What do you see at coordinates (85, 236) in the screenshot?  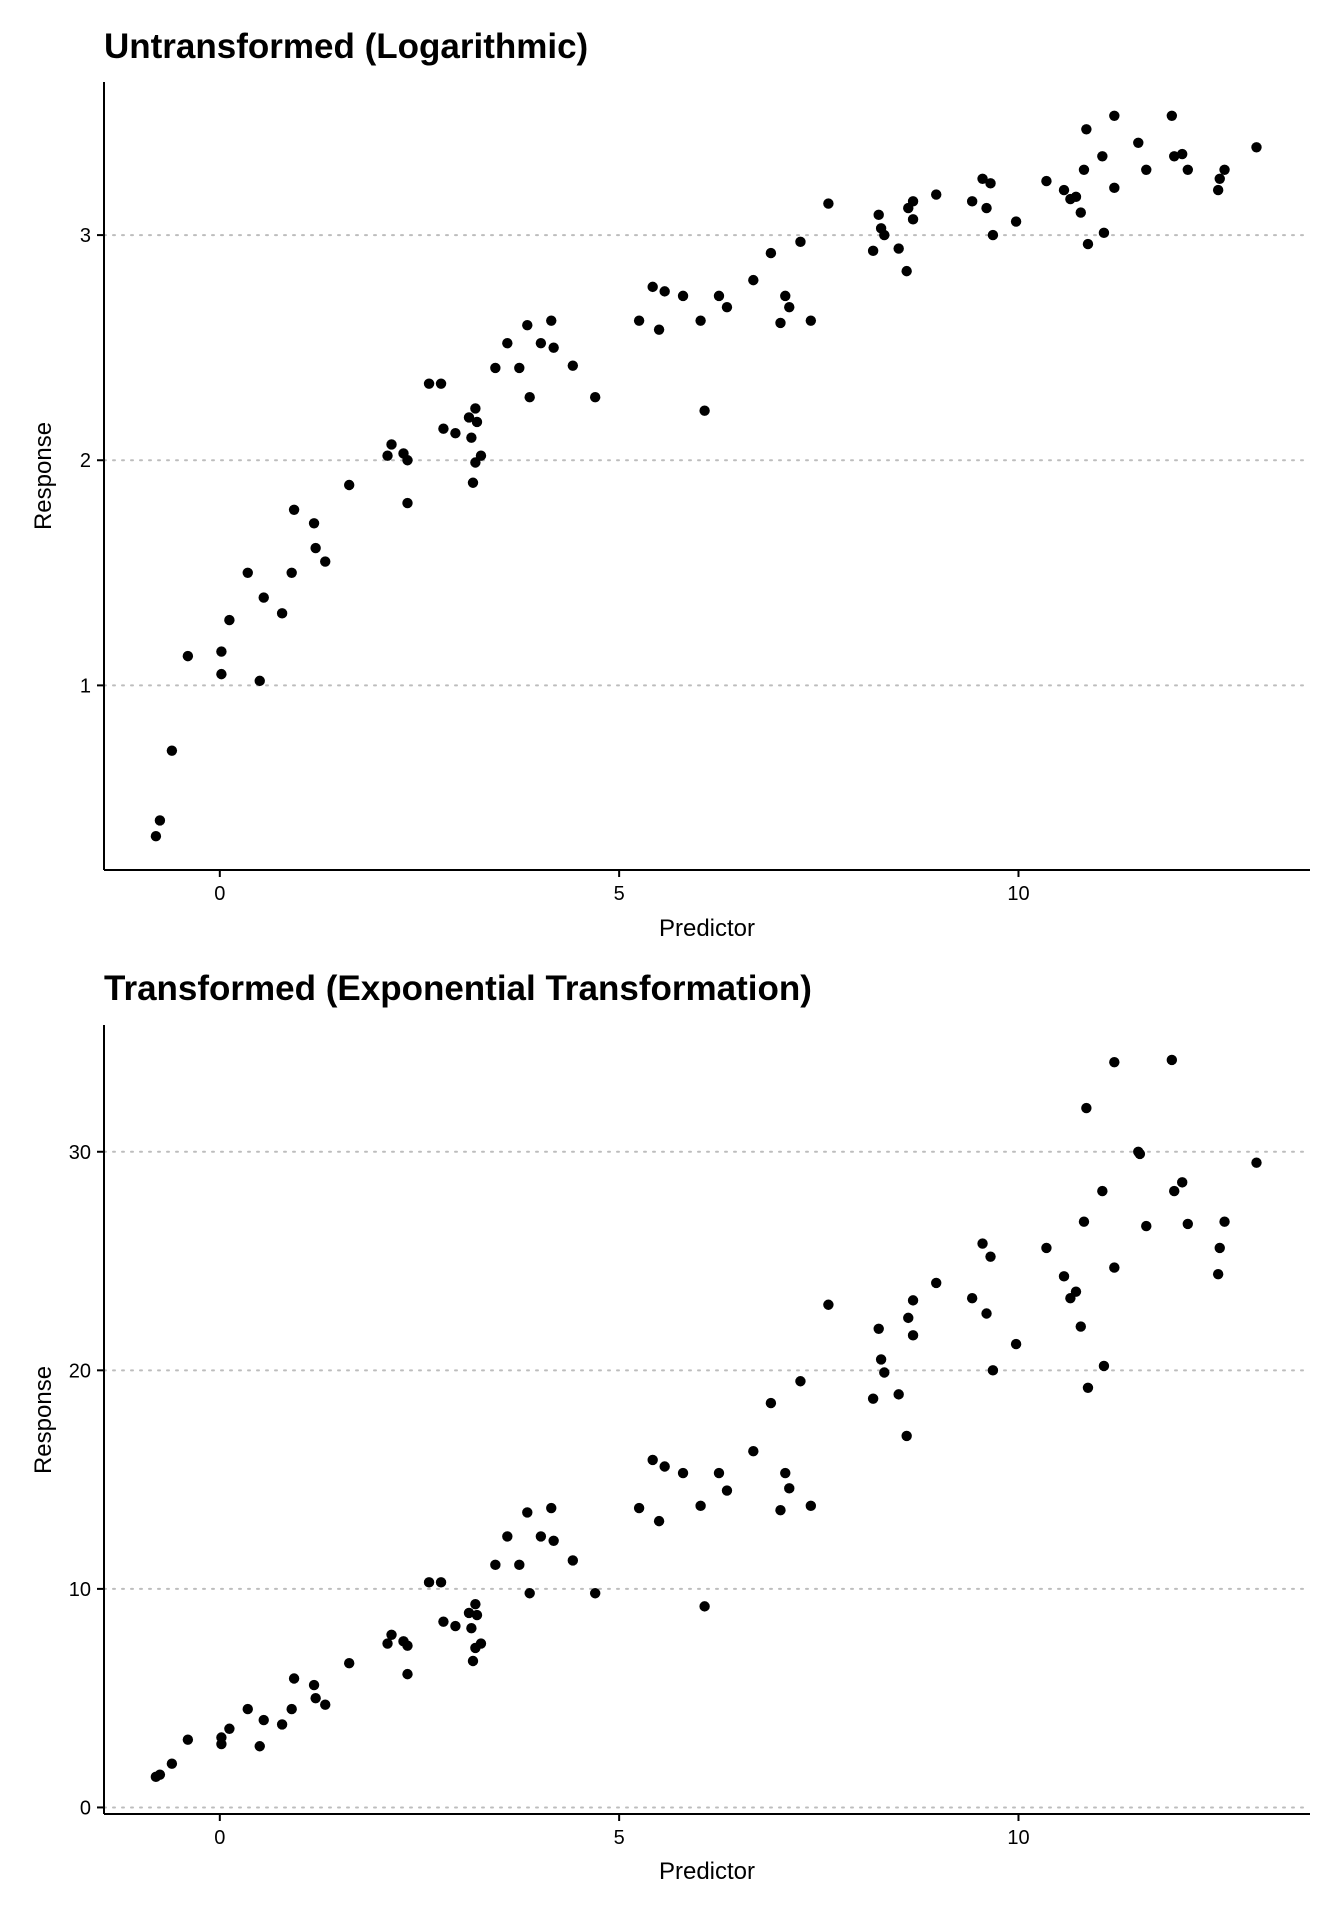 I see `y-tick-label: 3` at bounding box center [85, 236].